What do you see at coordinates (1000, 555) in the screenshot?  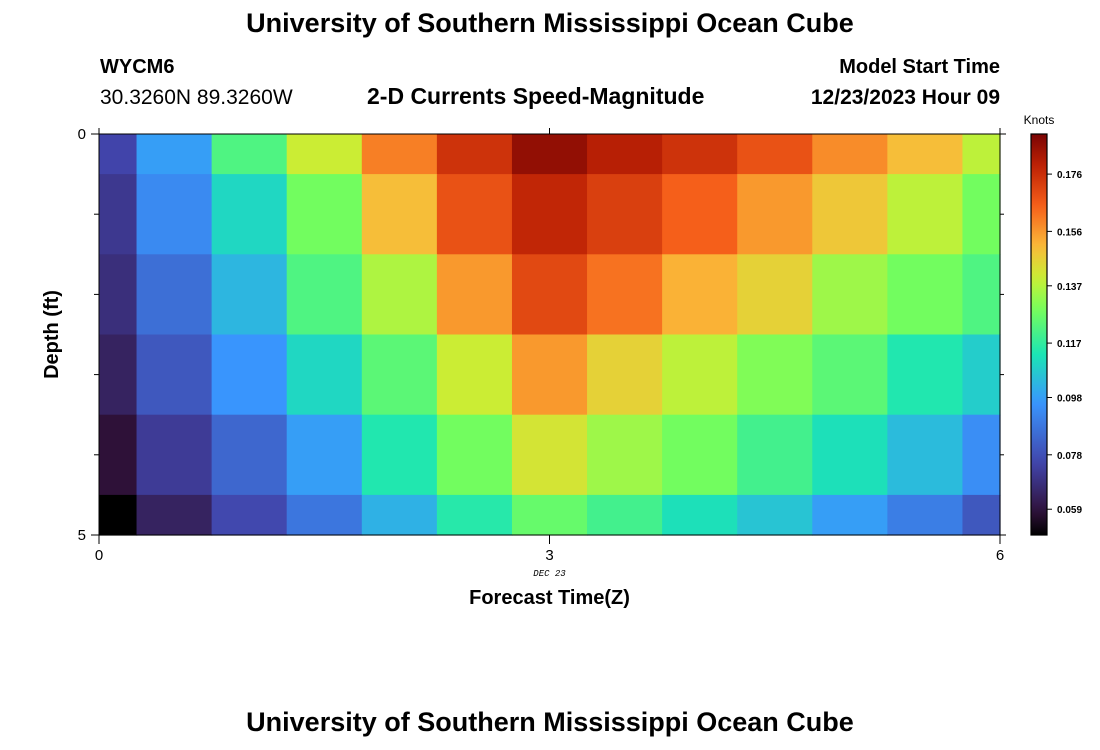 I see `x-tick-label: 6` at bounding box center [1000, 555].